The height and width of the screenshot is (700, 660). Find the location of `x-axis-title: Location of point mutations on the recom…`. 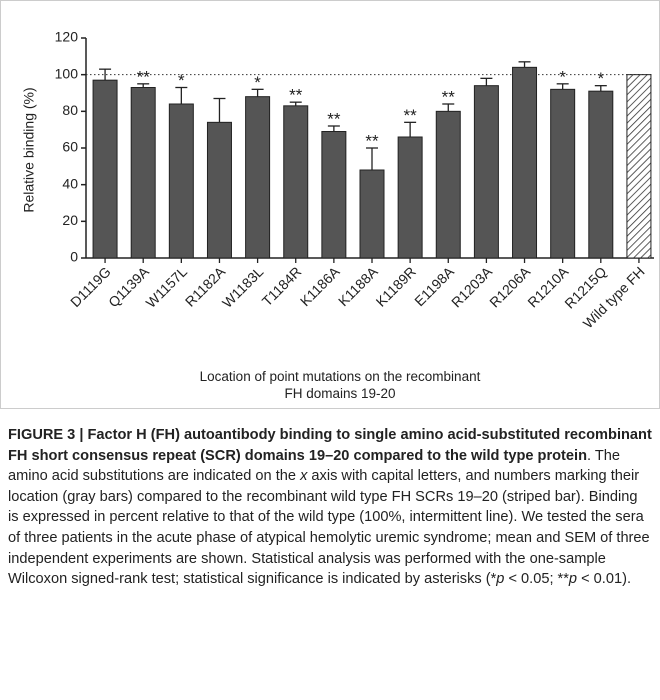

x-axis-title: Location of point mutations on the recom… is located at coordinates (340, 385).